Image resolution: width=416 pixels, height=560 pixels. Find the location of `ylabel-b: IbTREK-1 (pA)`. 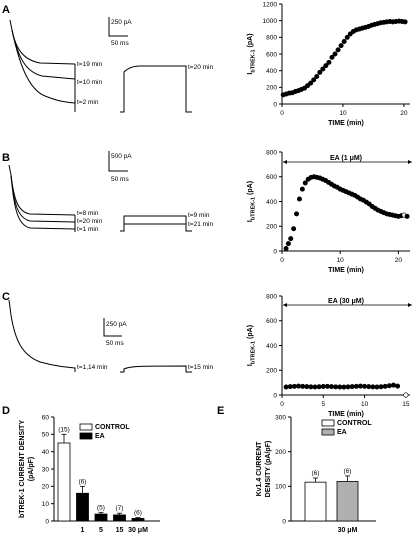

ylabel-b: IbTREK-1 (pA) is located at coordinates (252, 201).